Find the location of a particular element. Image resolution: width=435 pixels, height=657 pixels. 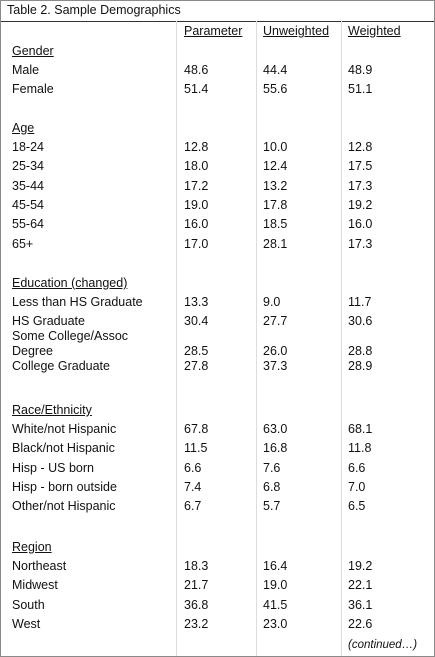

section-heading: Education (changed) is located at coordinates (70, 283).